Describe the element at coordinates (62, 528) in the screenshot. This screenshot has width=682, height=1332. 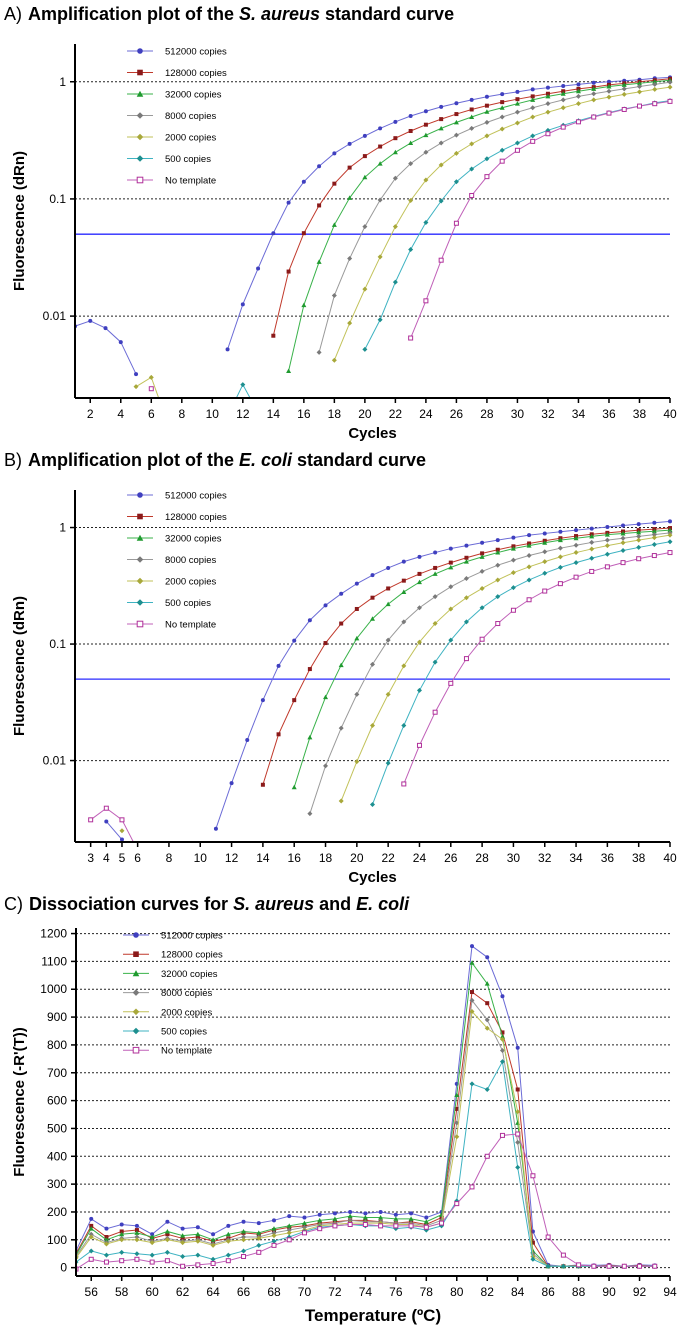
I see `y-tick-label: 1` at that location.